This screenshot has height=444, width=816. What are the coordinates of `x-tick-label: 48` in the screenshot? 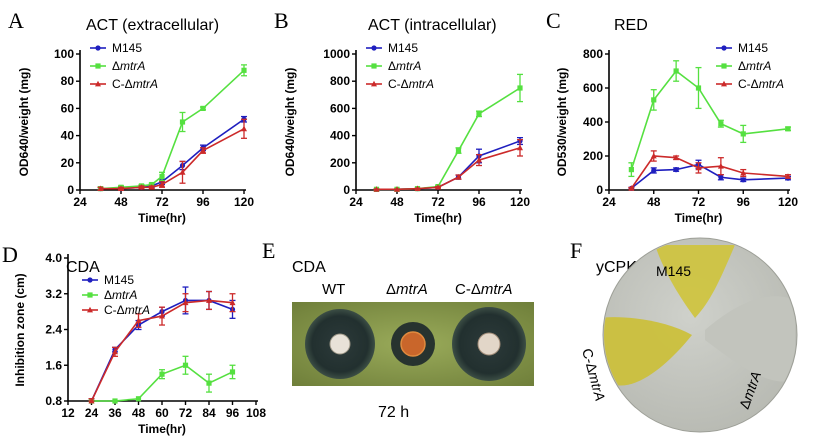 It's located at (139, 413).